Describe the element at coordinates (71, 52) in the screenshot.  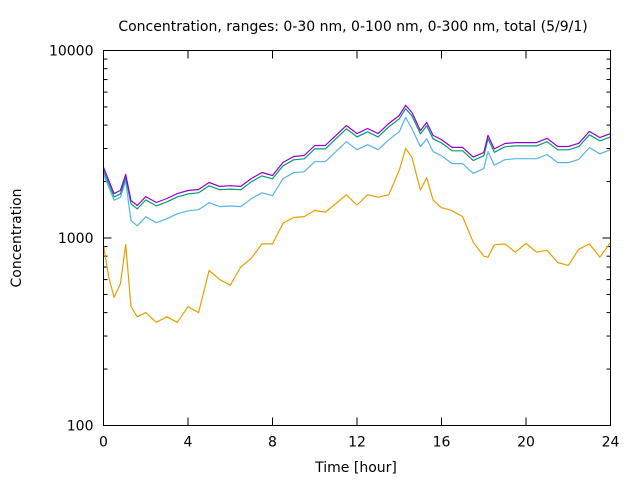
I see `y-tick-label: 10000` at that location.